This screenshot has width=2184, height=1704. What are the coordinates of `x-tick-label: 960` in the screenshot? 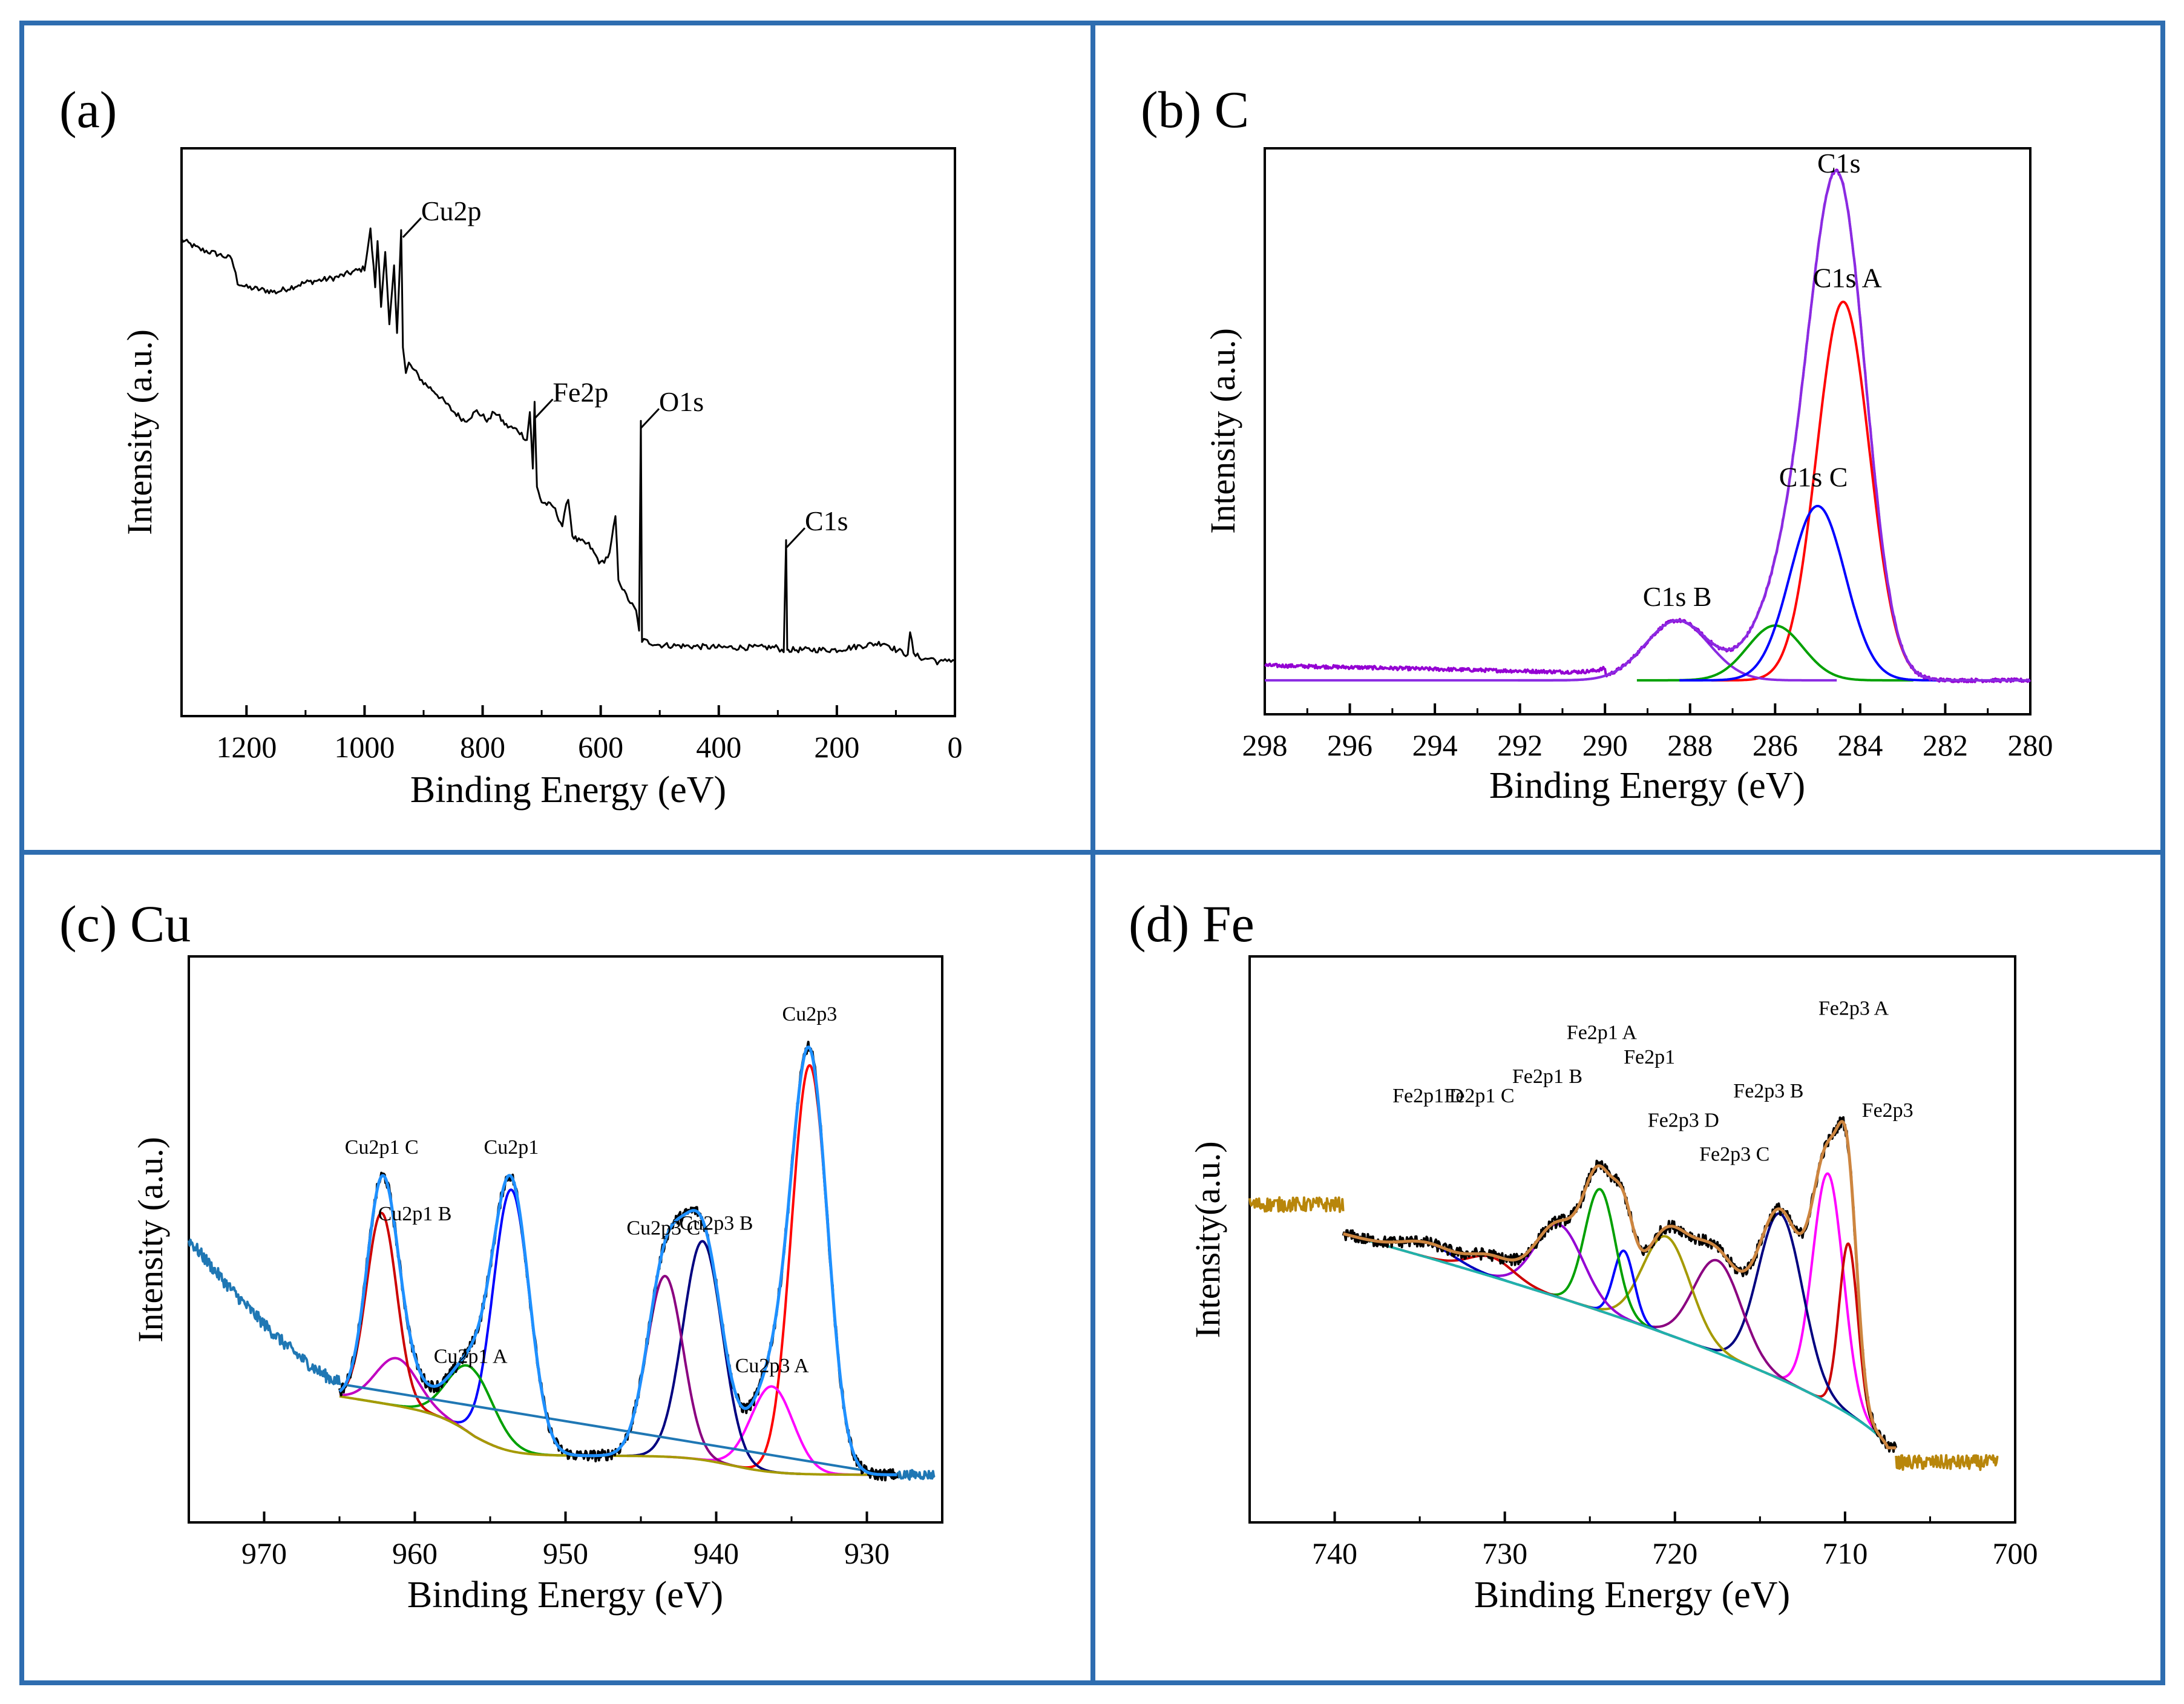 It's located at (415, 1553).